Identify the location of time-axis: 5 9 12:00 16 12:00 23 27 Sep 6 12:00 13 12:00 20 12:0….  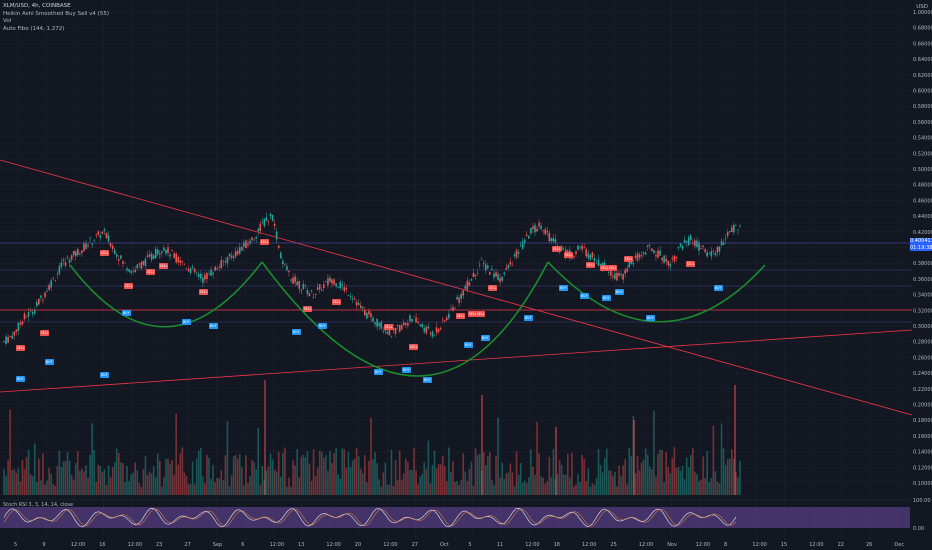
(459, 545).